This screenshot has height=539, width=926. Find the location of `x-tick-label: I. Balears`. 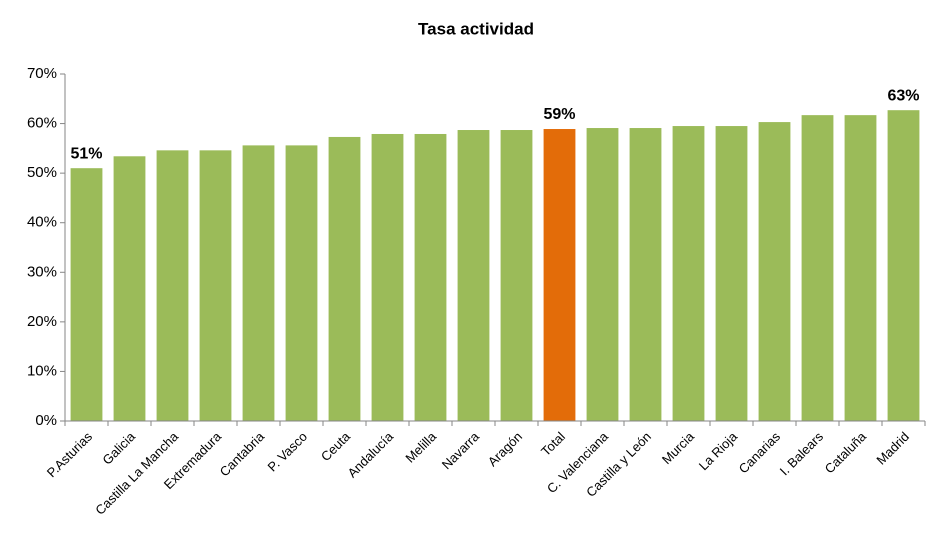

x-tick-label: I. Balears is located at coordinates (802, 454).